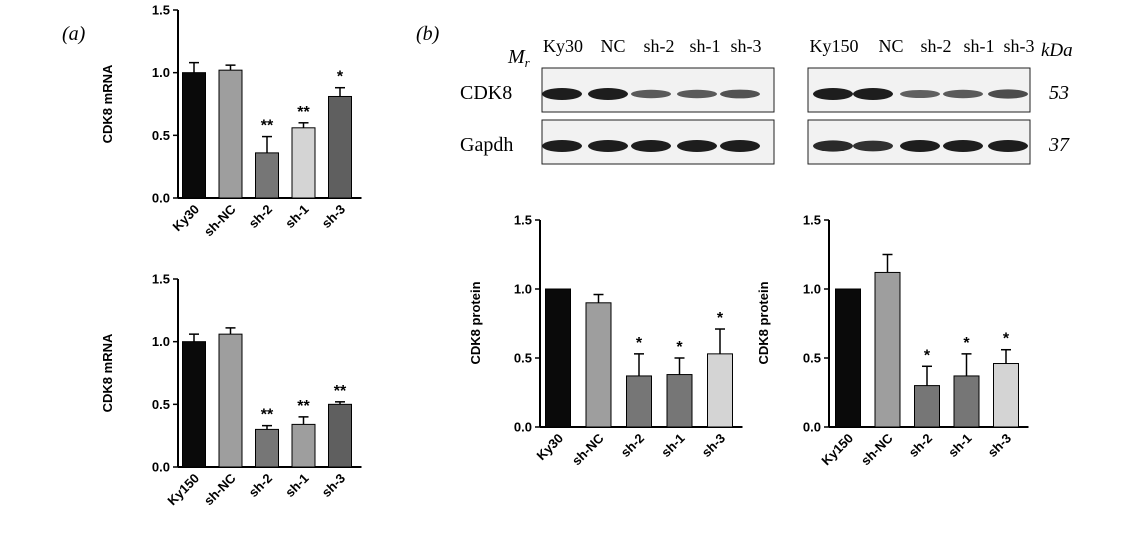 The height and width of the screenshot is (538, 1132). I want to click on panel-a-label: (a), so click(74, 34).